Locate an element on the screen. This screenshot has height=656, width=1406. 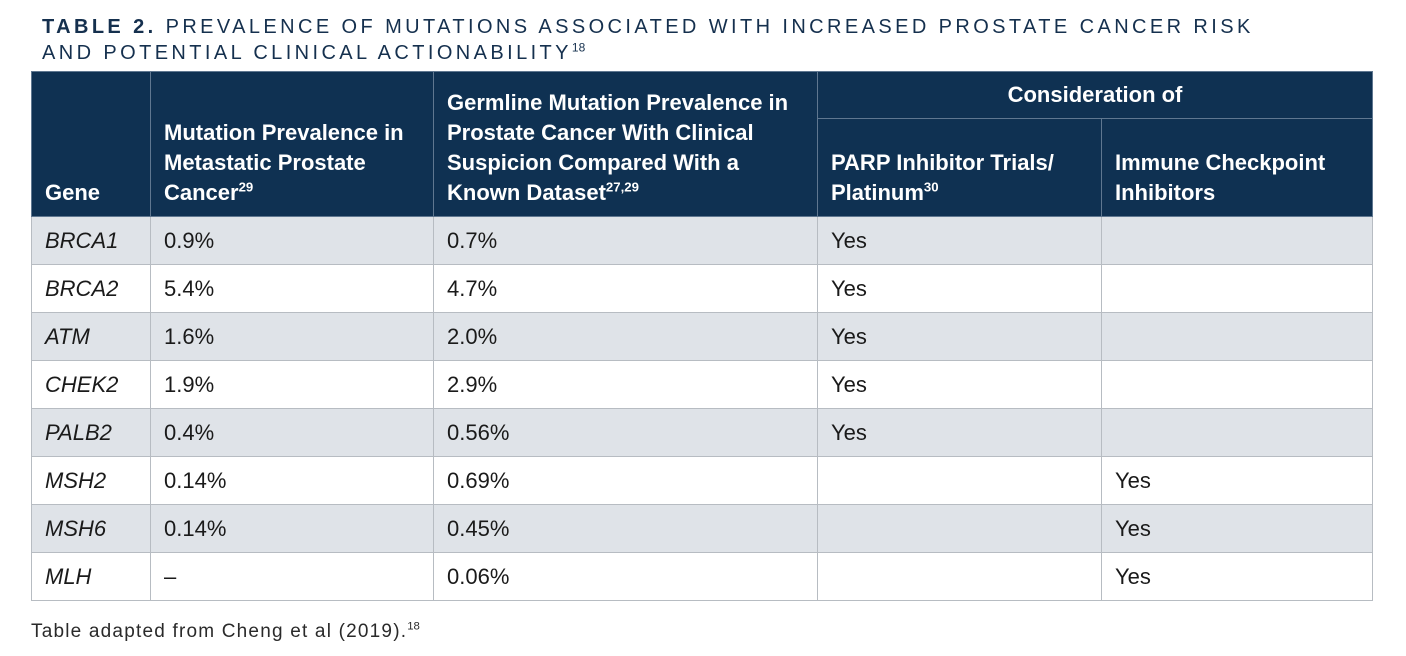
table-row: BRCA1 0.9% 0.7% Yes is located at coordinates (702, 240).